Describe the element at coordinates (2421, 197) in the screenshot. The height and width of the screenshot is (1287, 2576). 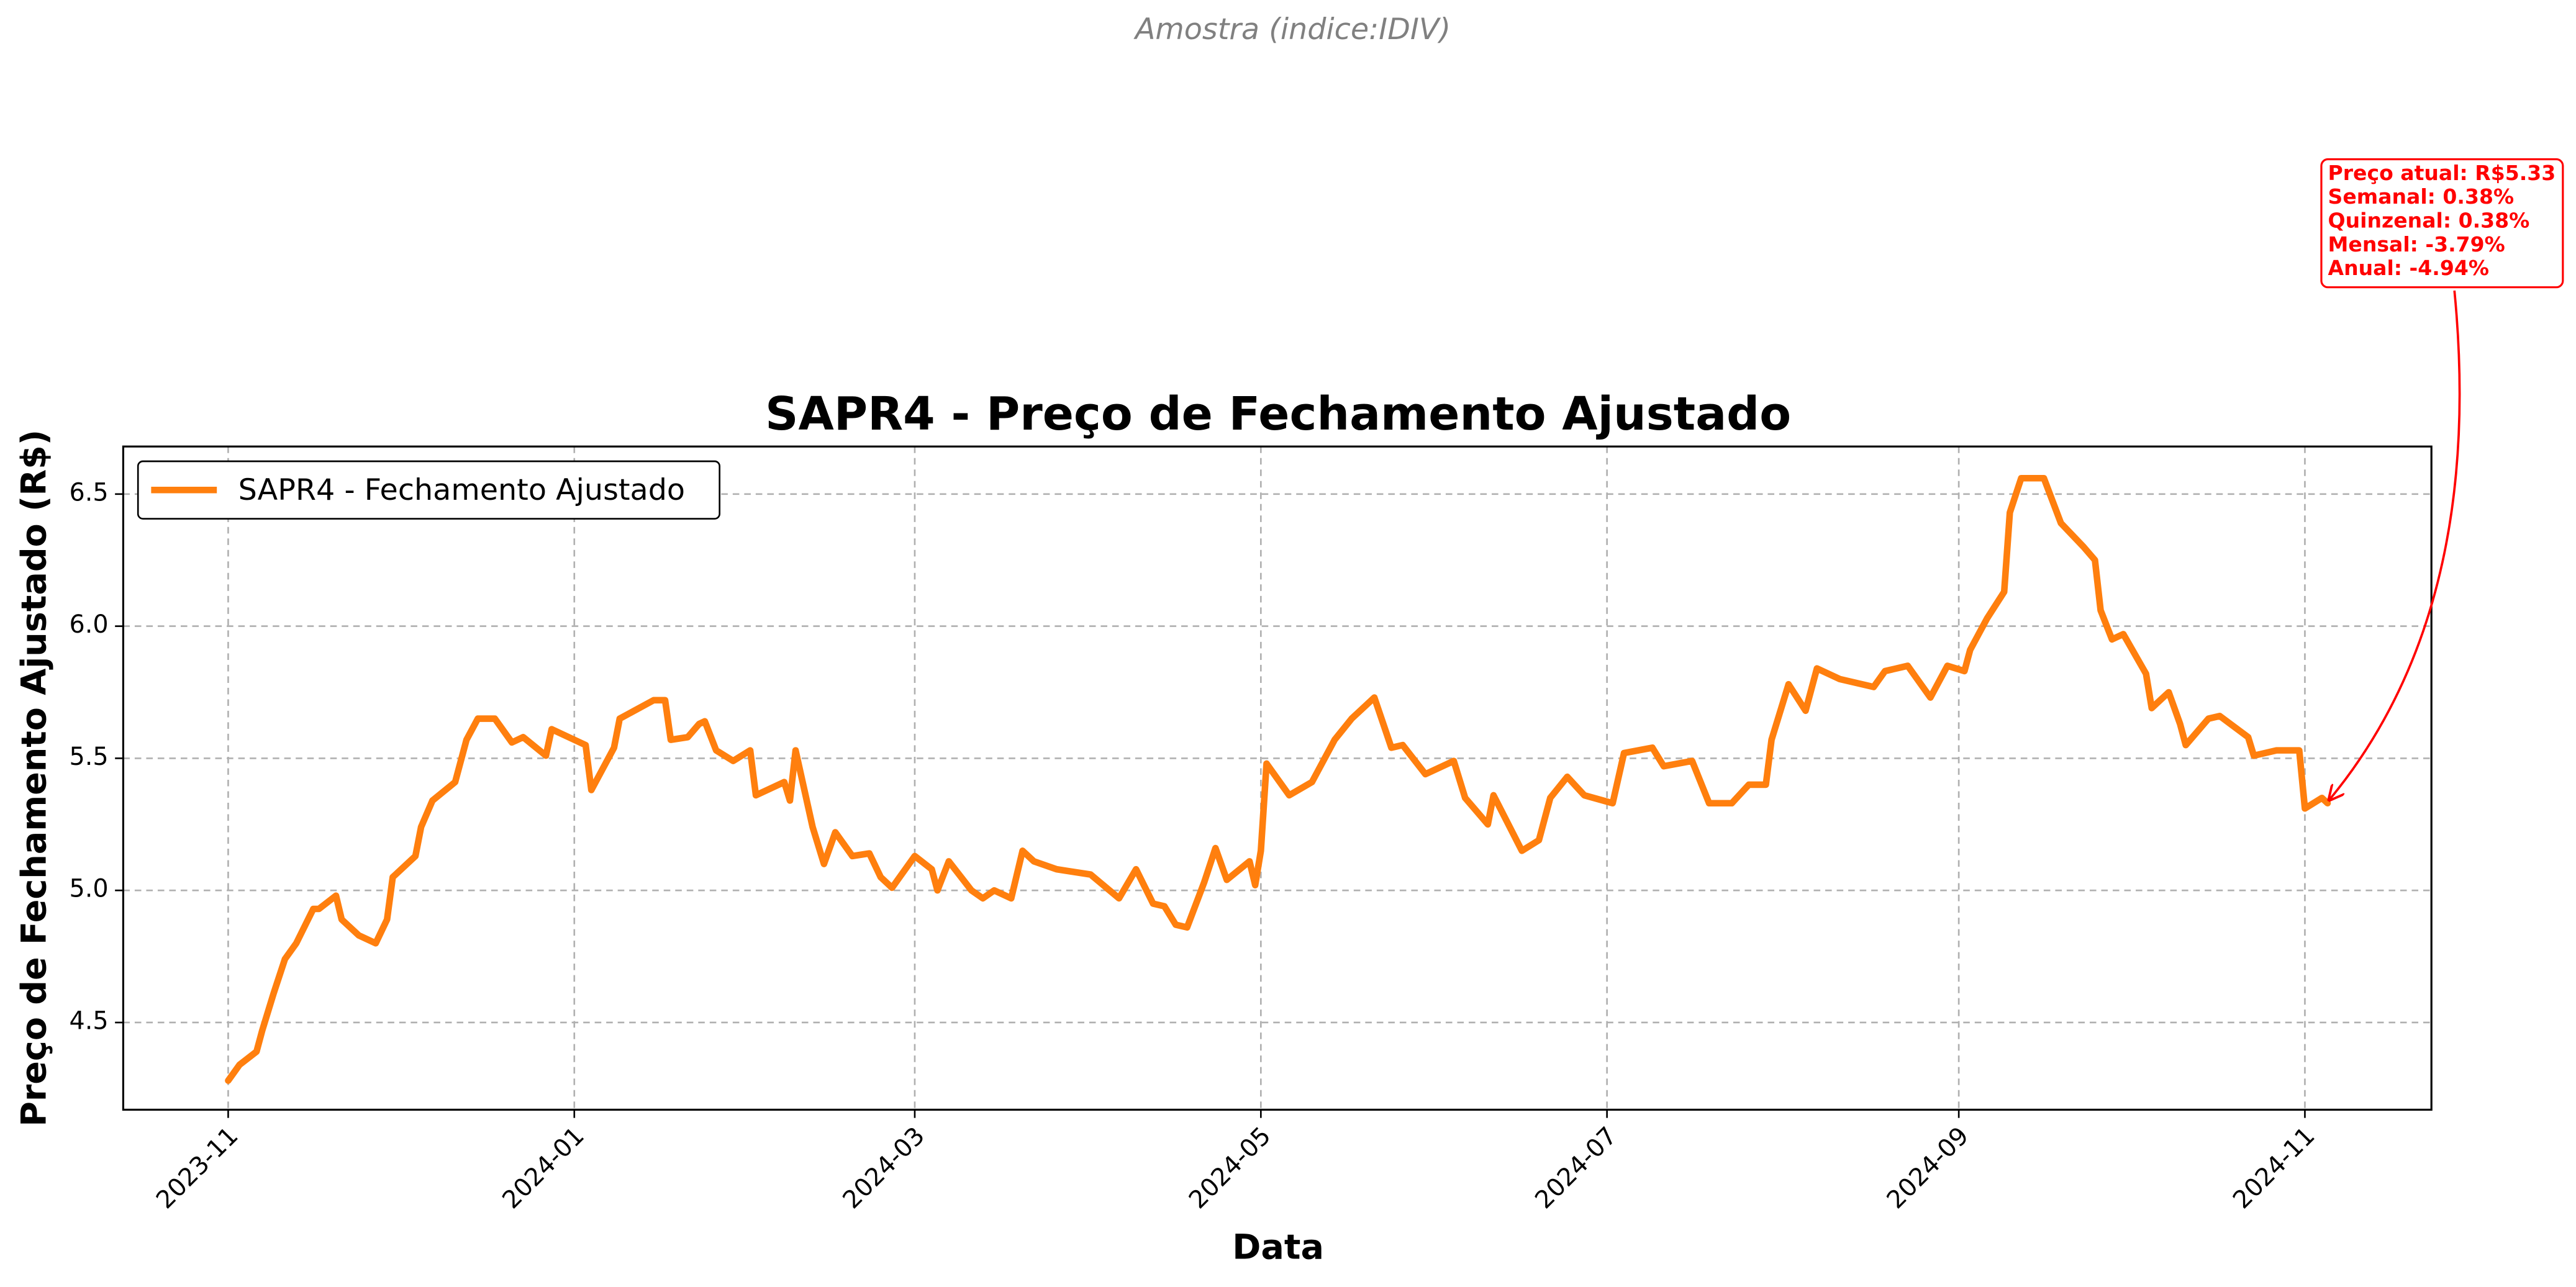
I see `annotation-text: Semanal: 0.38%` at that location.